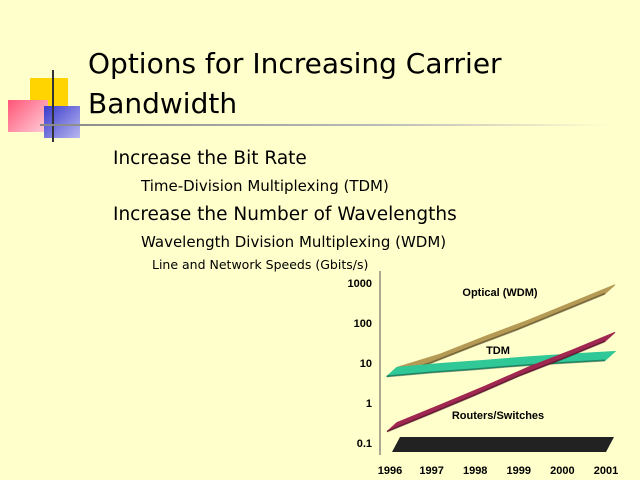 This screenshot has height=480, width=640. Describe the element at coordinates (363, 324) in the screenshot. I see `y-tick-label: 100` at that location.